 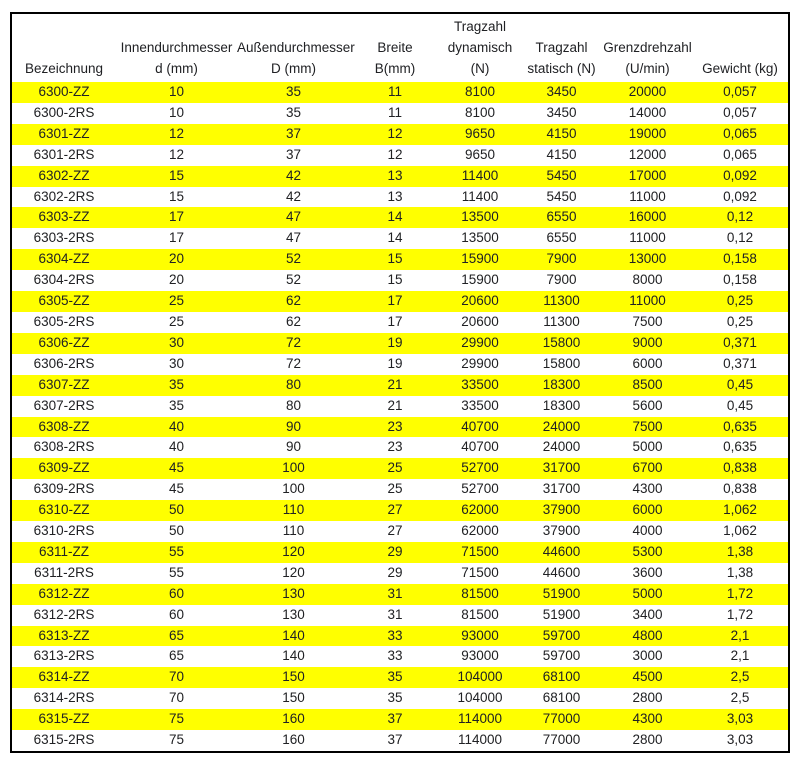 What do you see at coordinates (480, 469) in the screenshot?
I see `cell: 52700` at bounding box center [480, 469].